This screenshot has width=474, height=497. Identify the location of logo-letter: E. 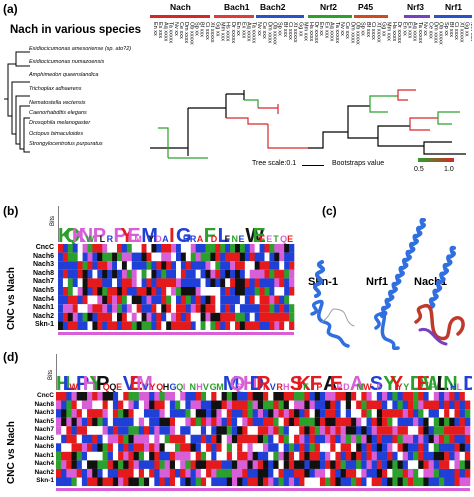
(290, 239).